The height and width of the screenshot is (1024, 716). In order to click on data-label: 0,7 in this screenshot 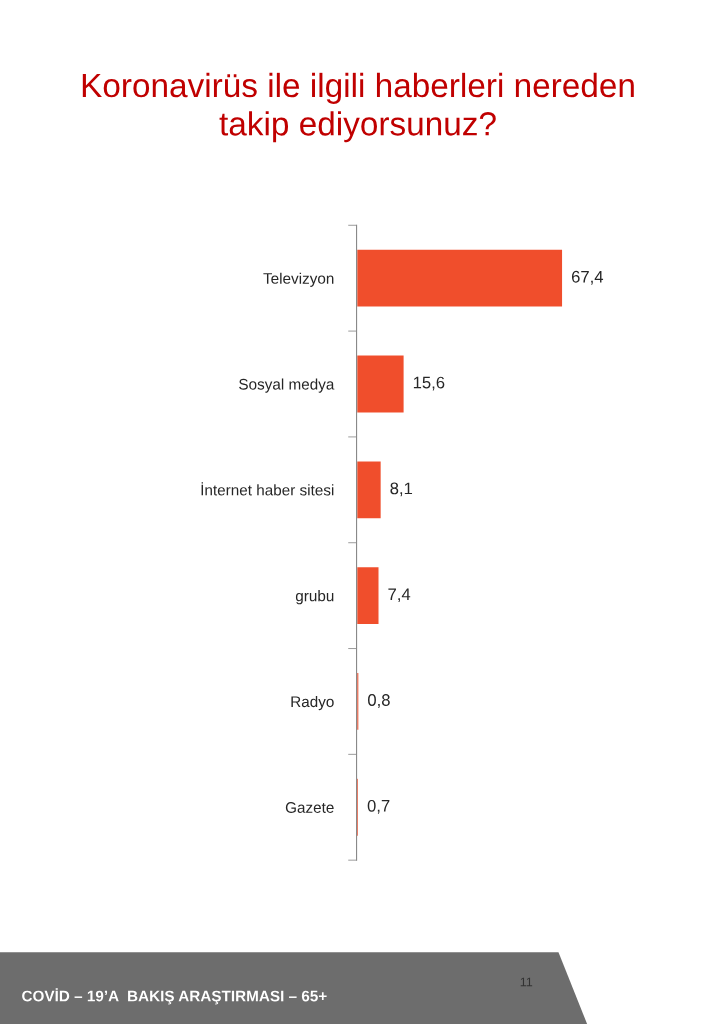, I will do `click(378, 806)`.